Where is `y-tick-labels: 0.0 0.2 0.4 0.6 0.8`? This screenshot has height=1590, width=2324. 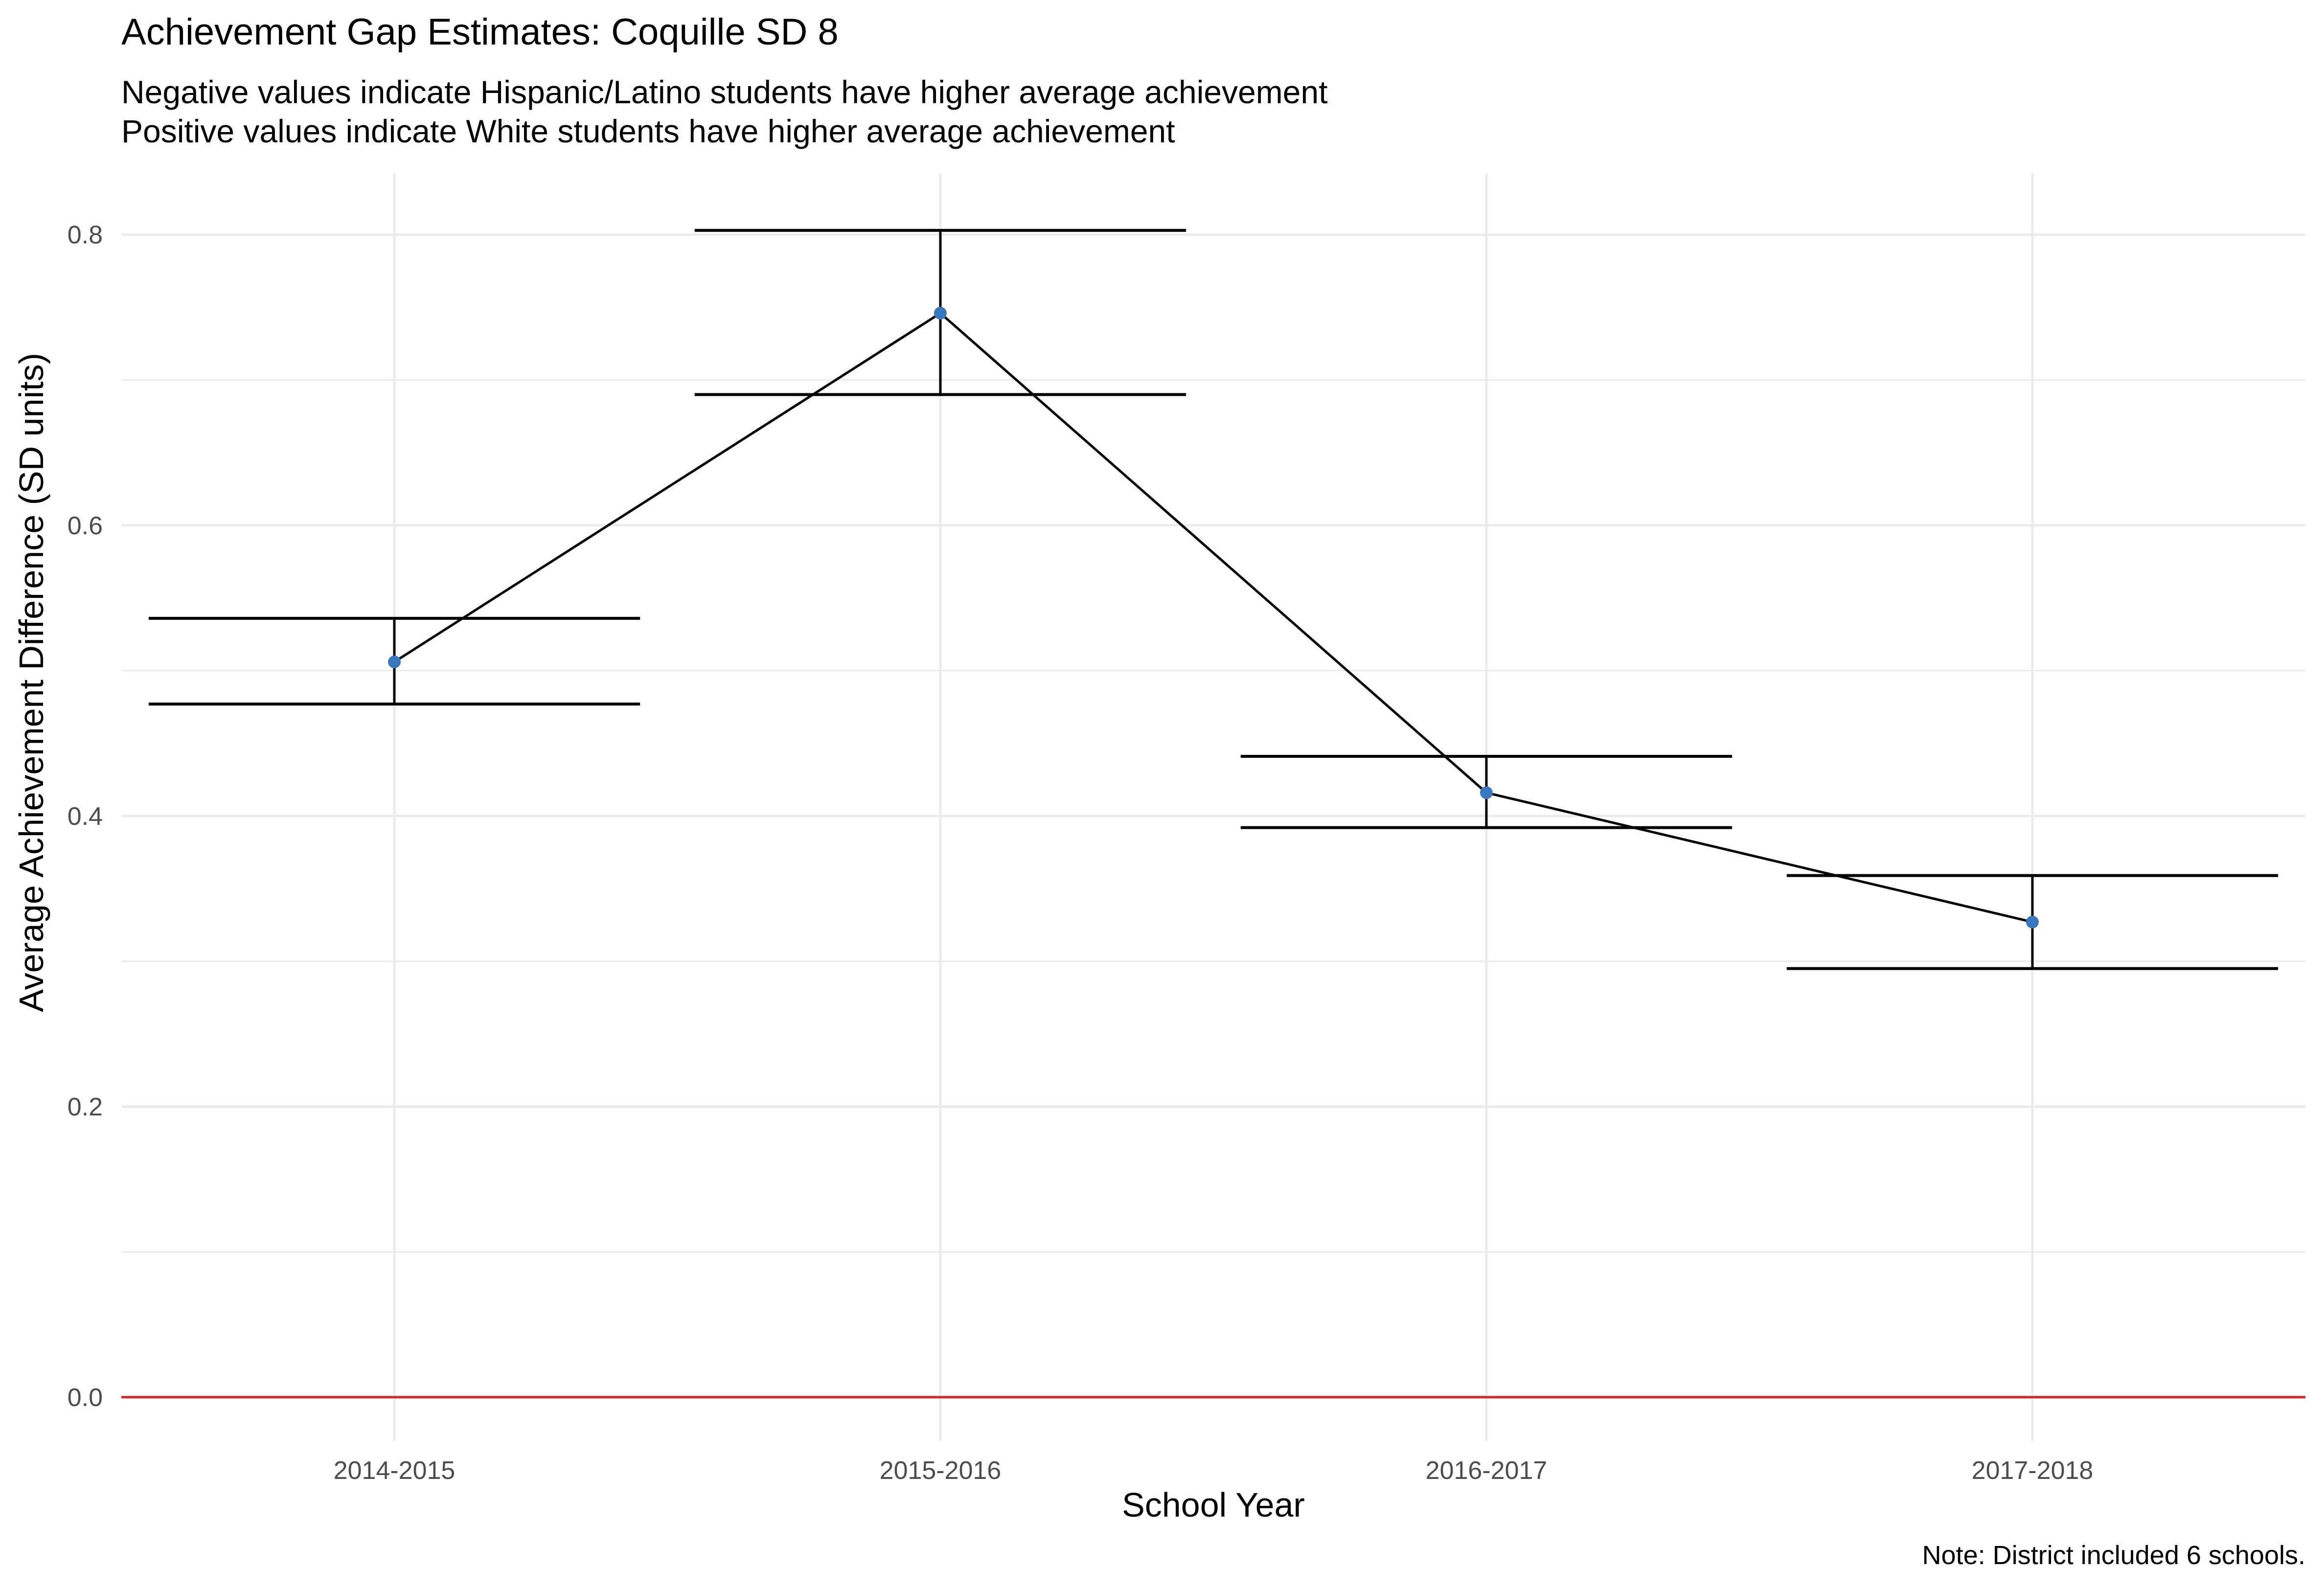
y-tick-labels: 0.0 0.2 0.4 0.6 0.8 is located at coordinates (85, 817).